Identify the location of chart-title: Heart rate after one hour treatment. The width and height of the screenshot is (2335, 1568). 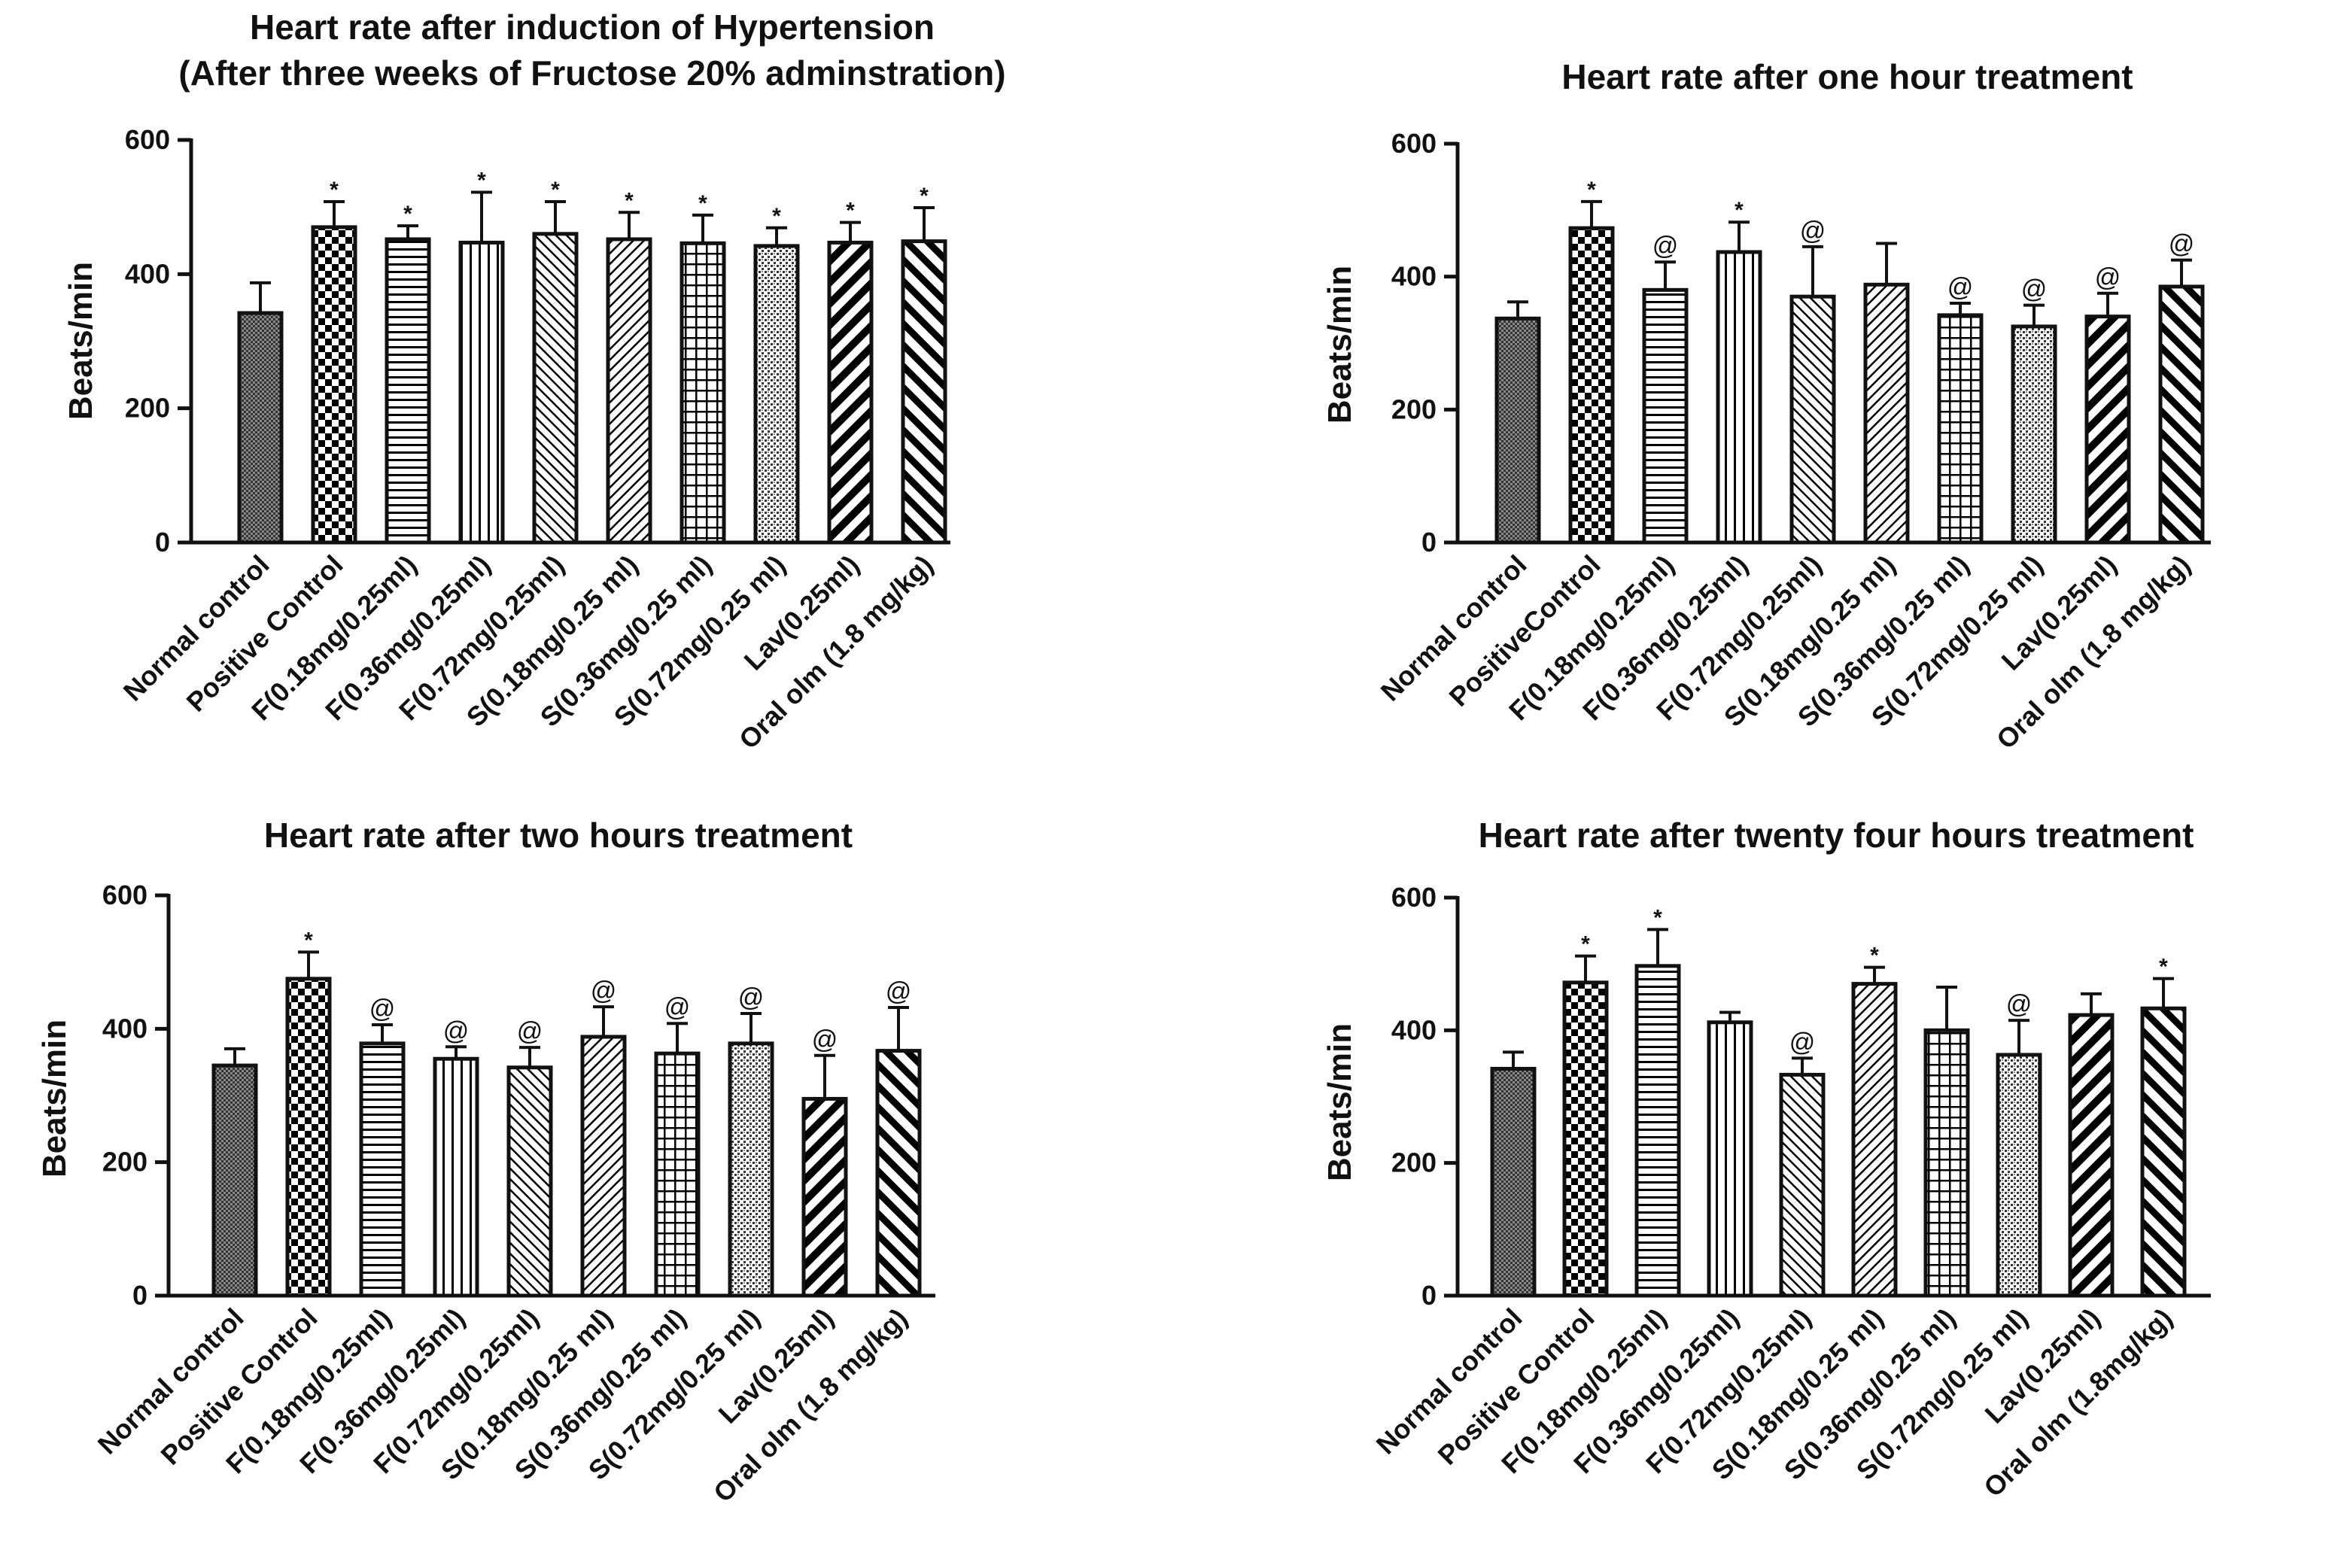
(1847, 76).